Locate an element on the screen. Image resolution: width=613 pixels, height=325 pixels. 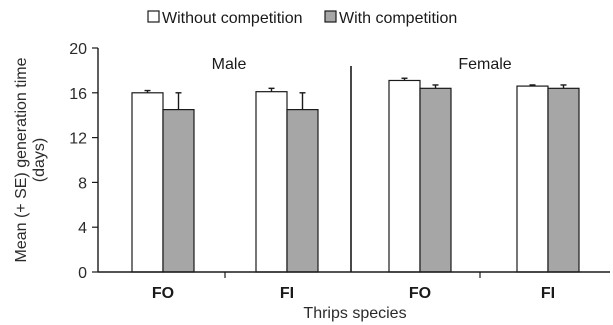
y-axis-ticks: 0 4 8 12 16 20 is located at coordinates (83, 161).